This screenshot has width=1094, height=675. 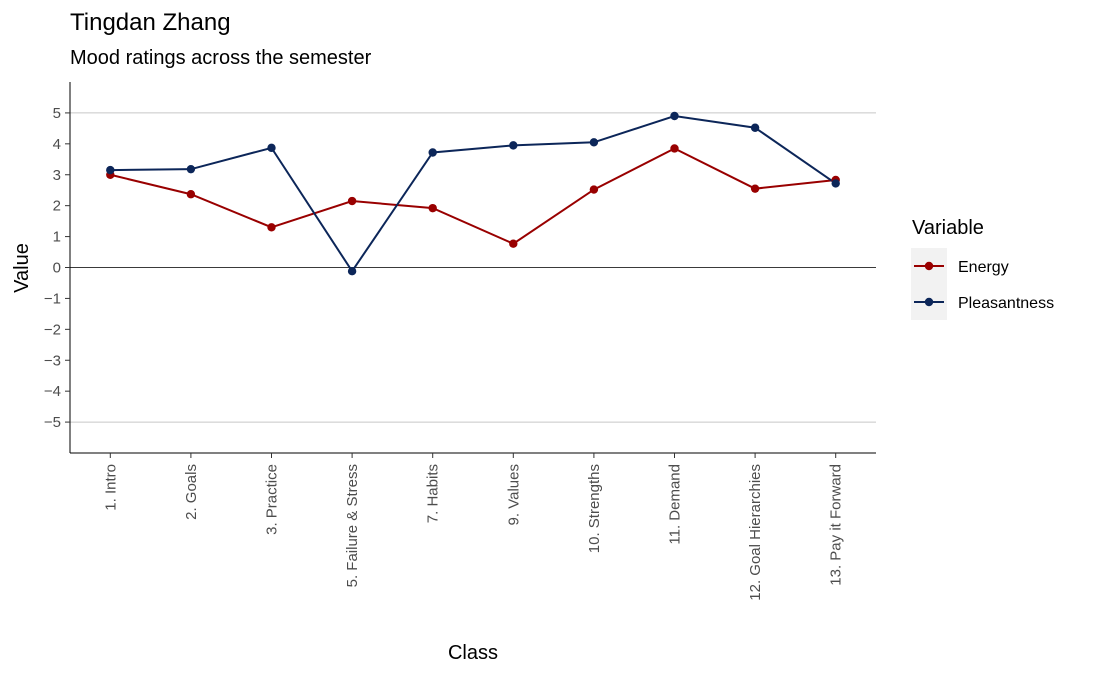 I want to click on x-tick-label: 9. Values, so click(x=513, y=494).